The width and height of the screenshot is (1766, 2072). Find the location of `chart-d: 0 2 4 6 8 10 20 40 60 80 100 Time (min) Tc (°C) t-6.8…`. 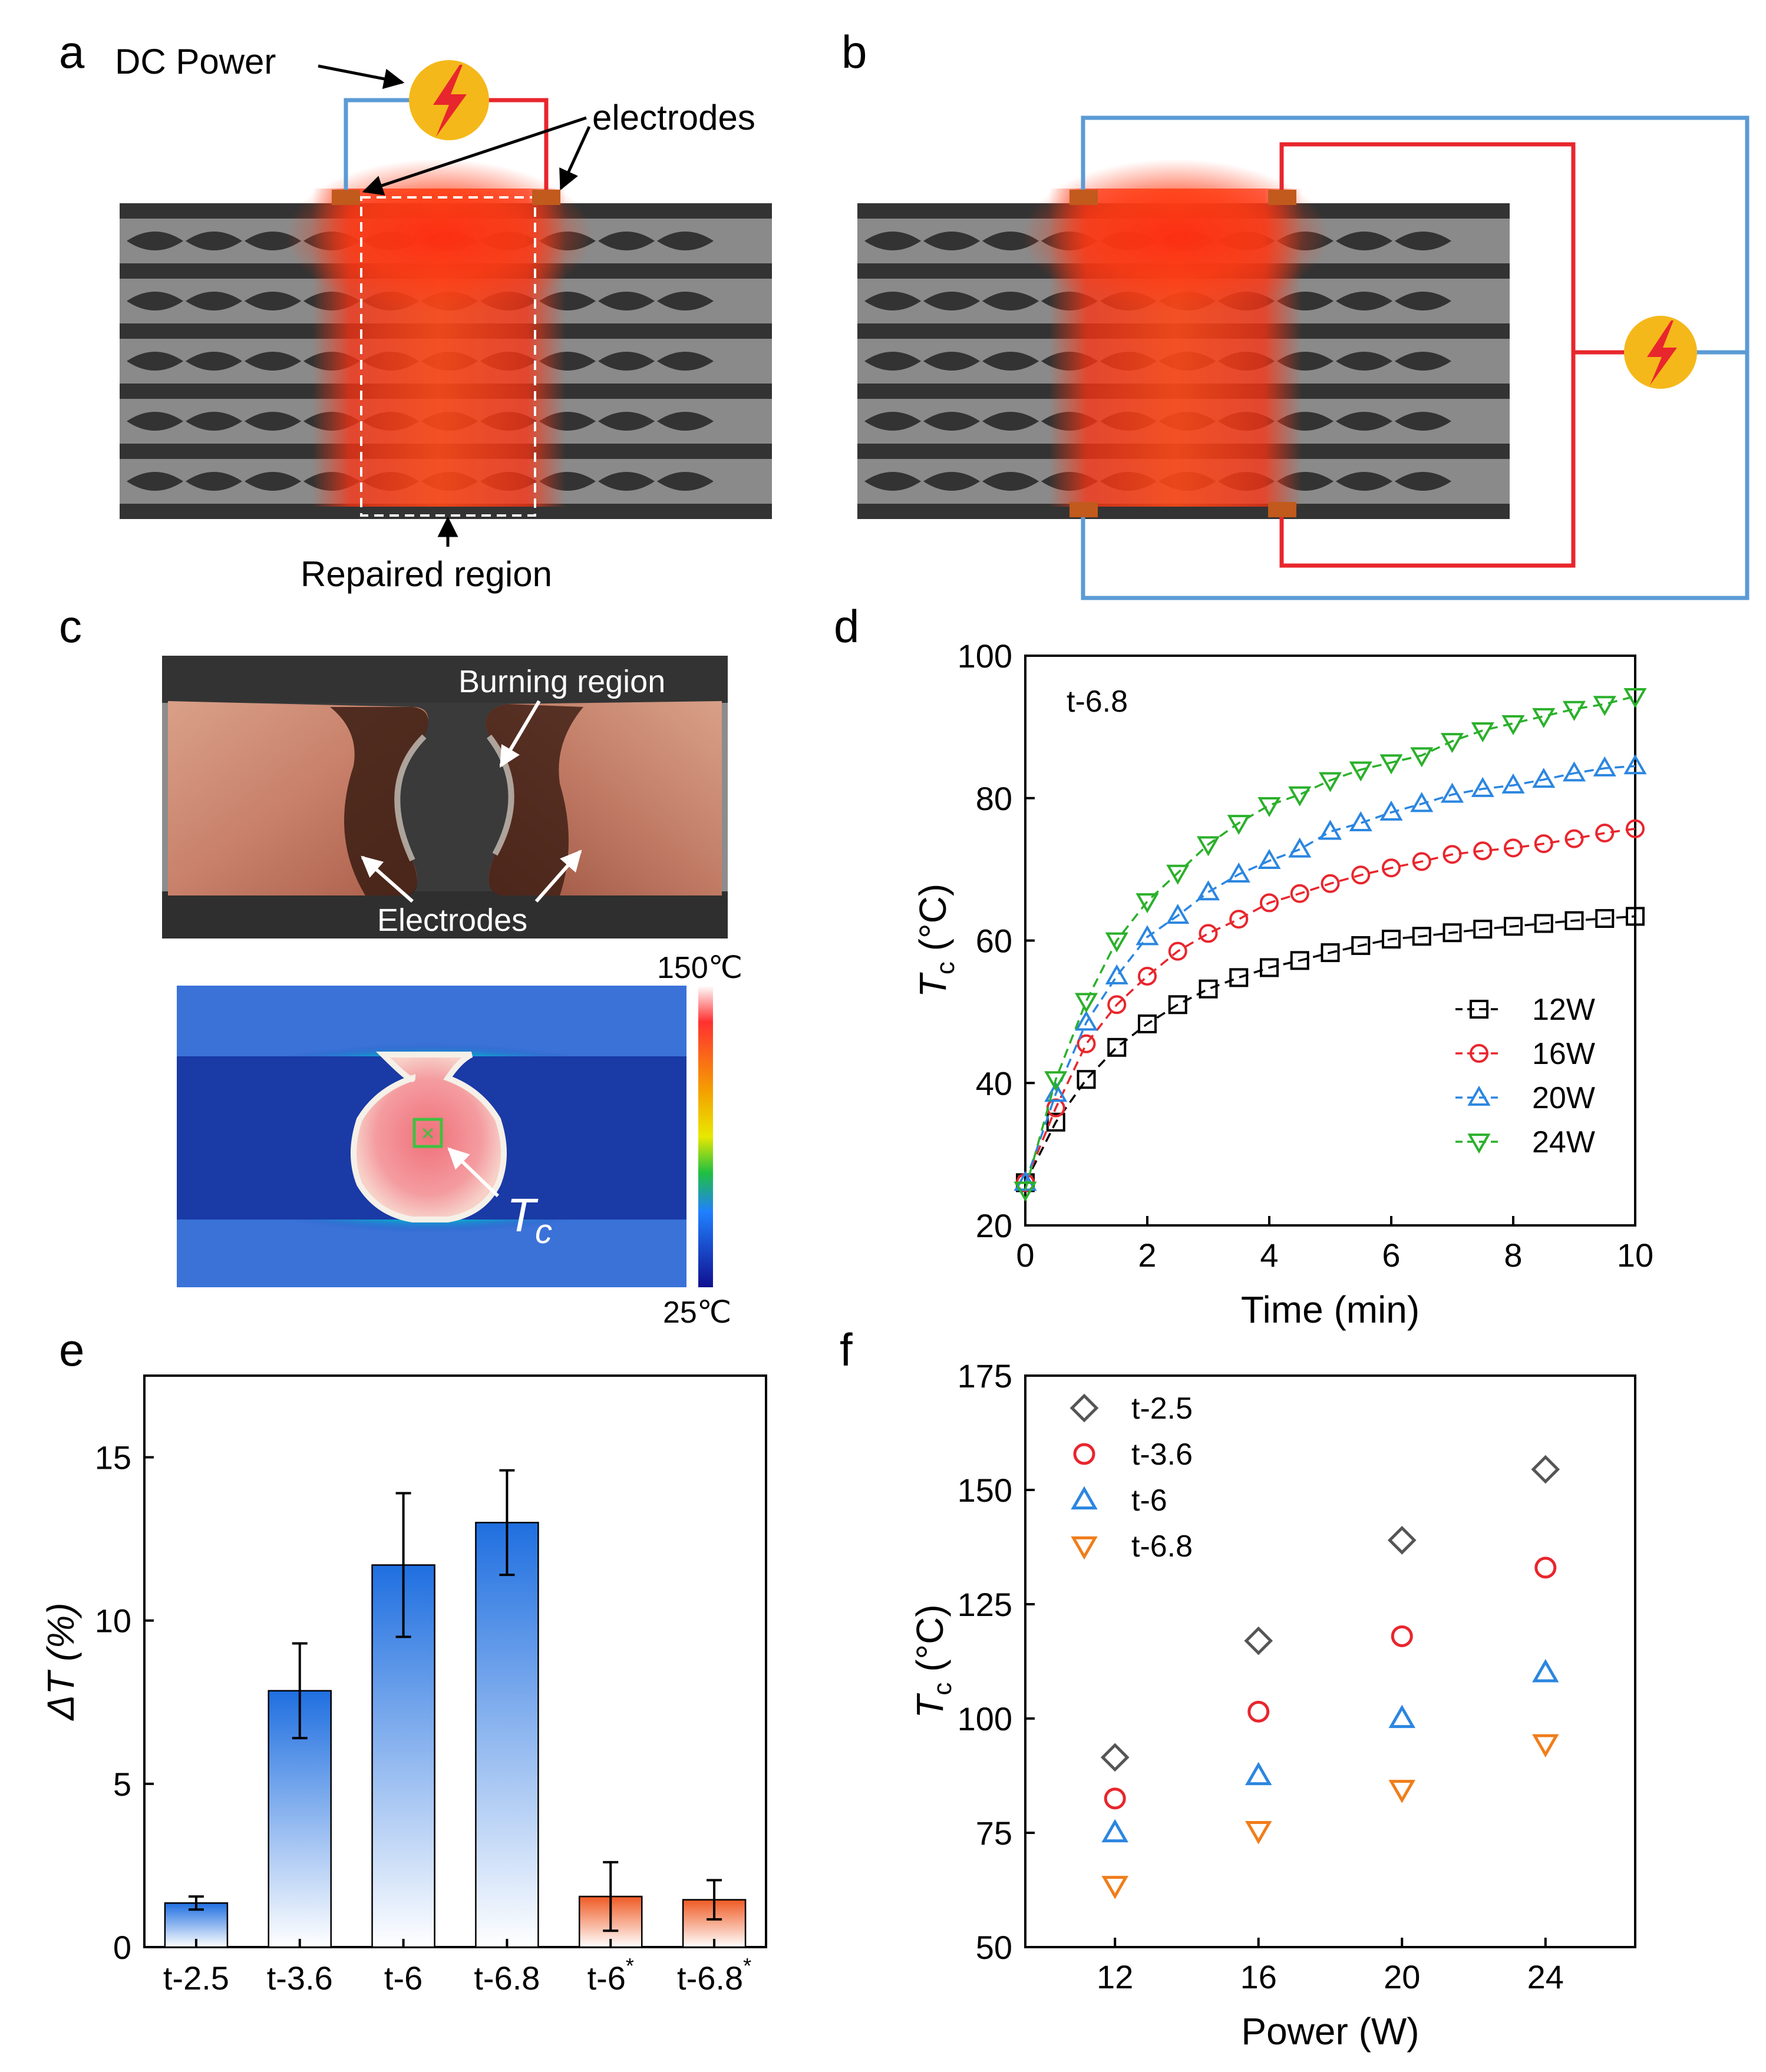

chart-d: 0 2 4 6 8 10 20 40 60 80 100 Time (min) Tc (°C) t-6.8… is located at coordinates (1282, 984).